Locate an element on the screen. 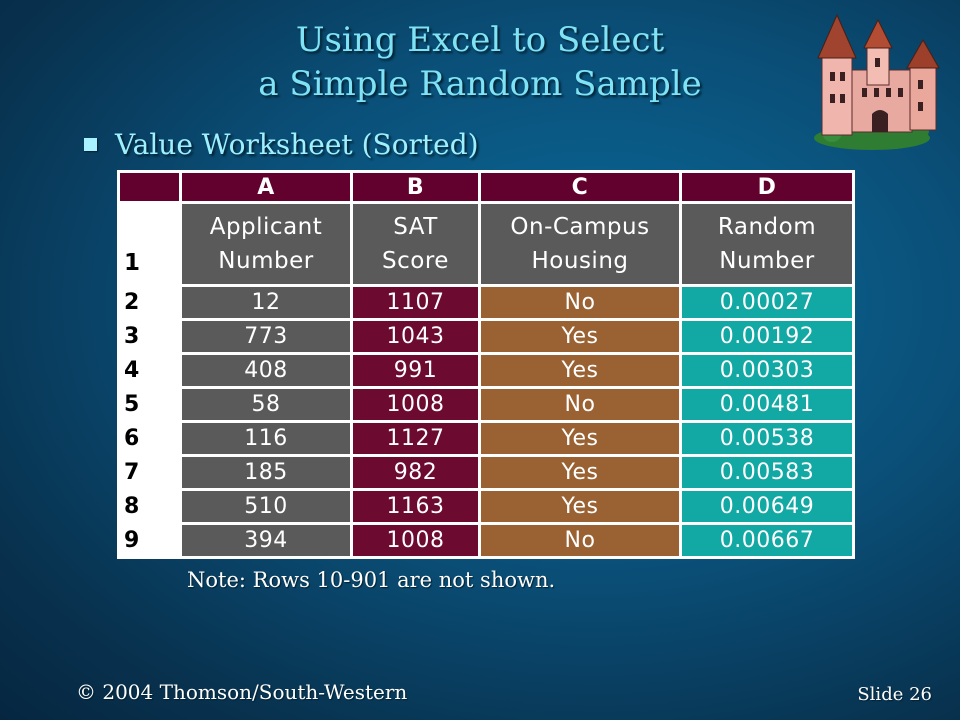  corner-cell is located at coordinates (149, 187).